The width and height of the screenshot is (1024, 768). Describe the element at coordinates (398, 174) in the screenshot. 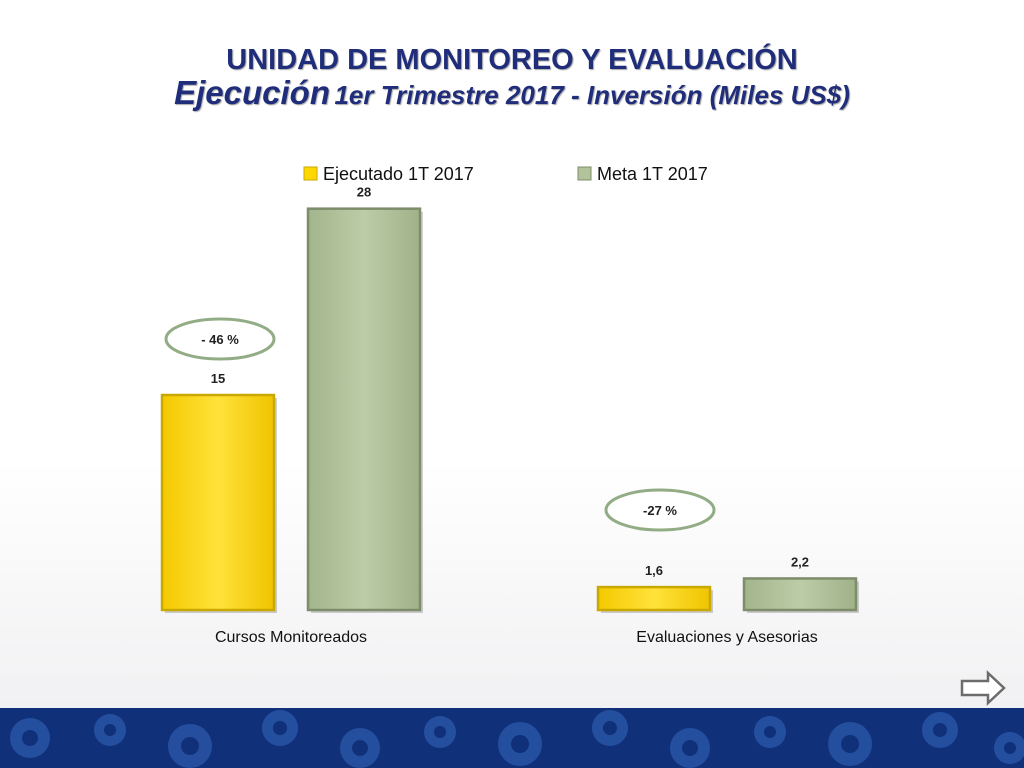

I see `legend-label-1: Ejecutado 1T 2017` at that location.